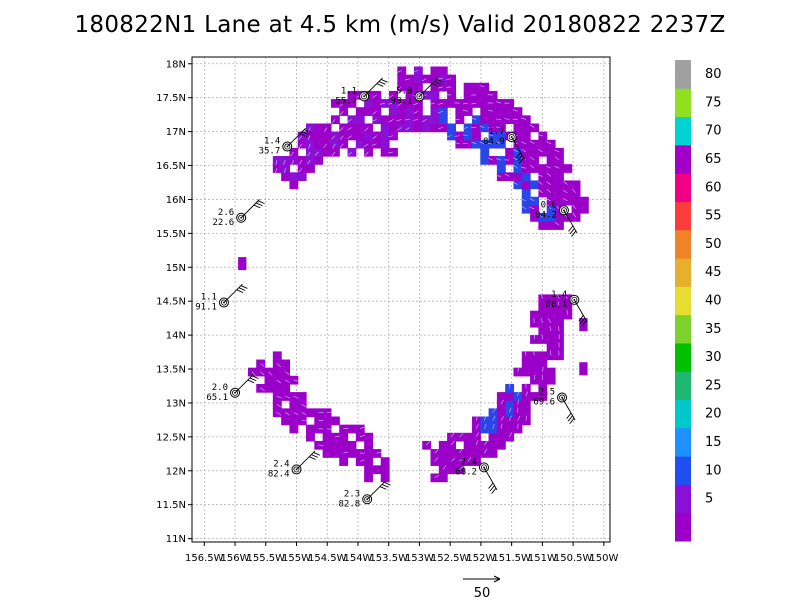  I want to click on station-label-top: 5.9, so click(404, 91).